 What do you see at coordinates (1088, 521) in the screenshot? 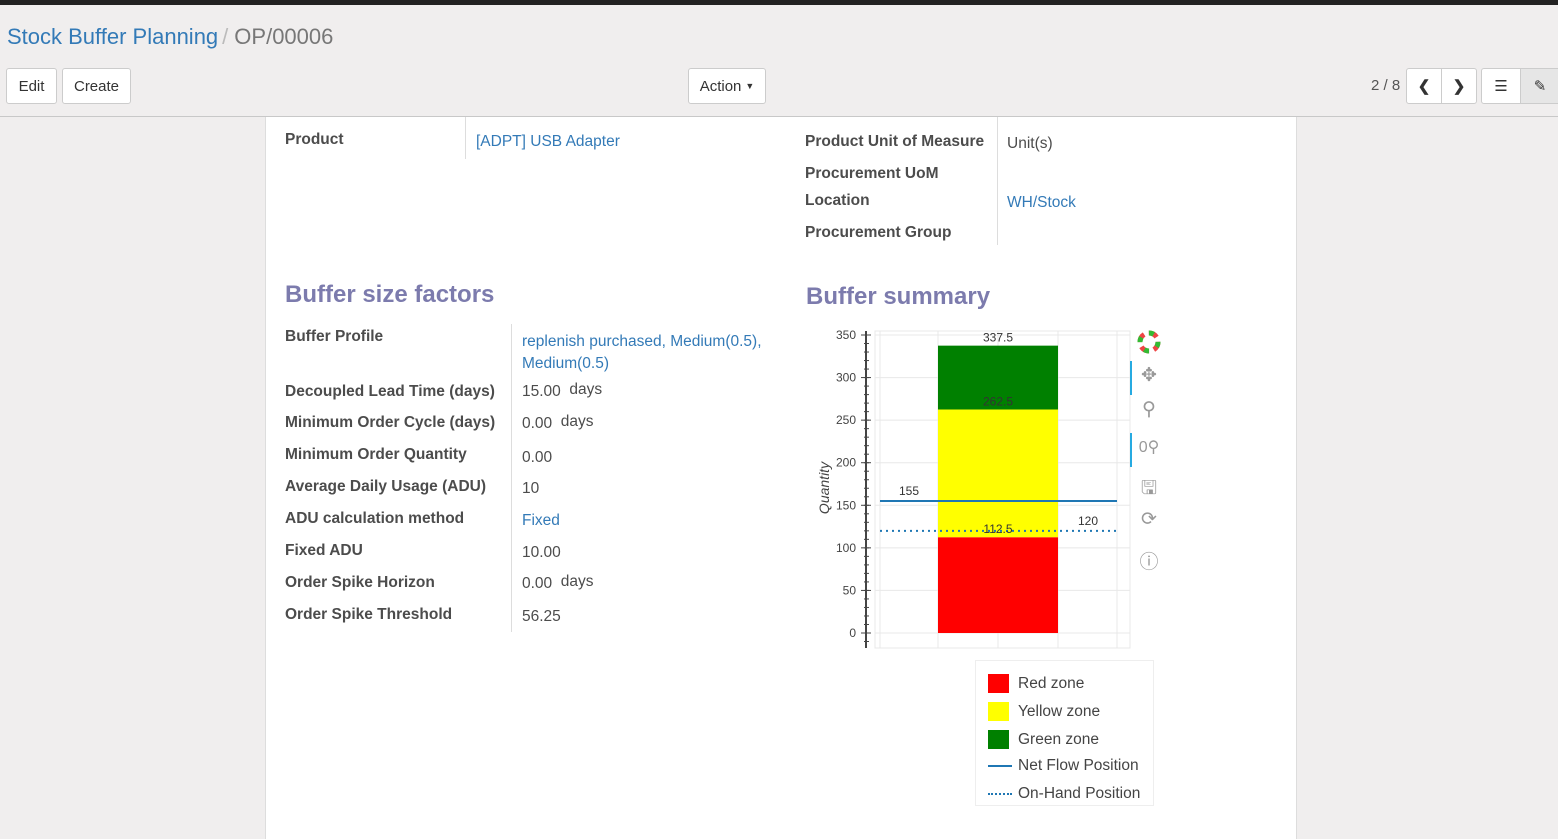
I see `line-label: 120` at bounding box center [1088, 521].